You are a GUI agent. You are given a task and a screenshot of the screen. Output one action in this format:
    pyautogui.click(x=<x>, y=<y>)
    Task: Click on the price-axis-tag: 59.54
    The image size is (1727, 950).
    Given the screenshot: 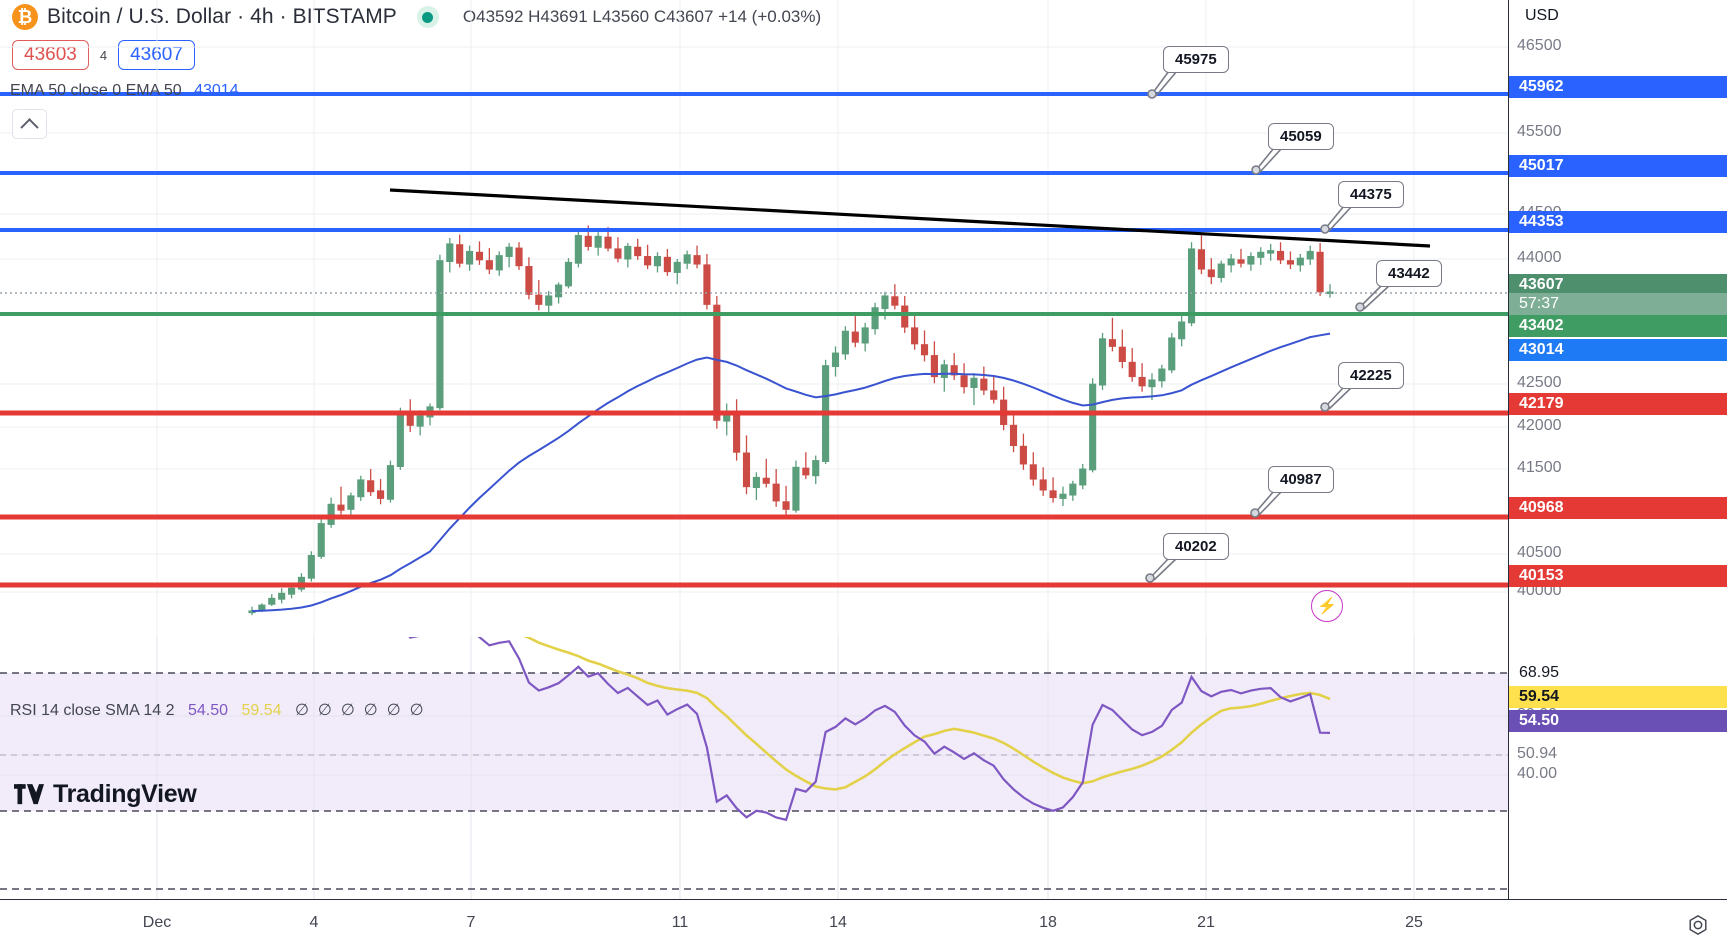 What is the action you would take?
    pyautogui.click(x=1618, y=697)
    